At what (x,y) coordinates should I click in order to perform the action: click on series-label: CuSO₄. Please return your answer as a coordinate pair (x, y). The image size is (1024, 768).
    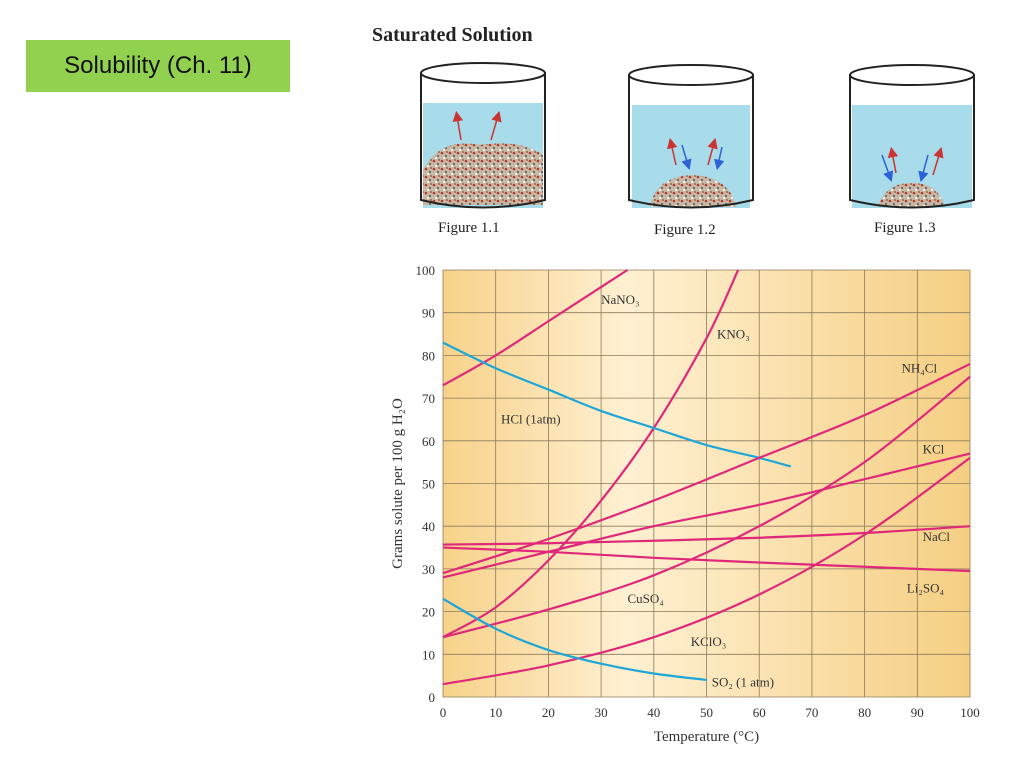
    Looking at the image, I should click on (645, 598).